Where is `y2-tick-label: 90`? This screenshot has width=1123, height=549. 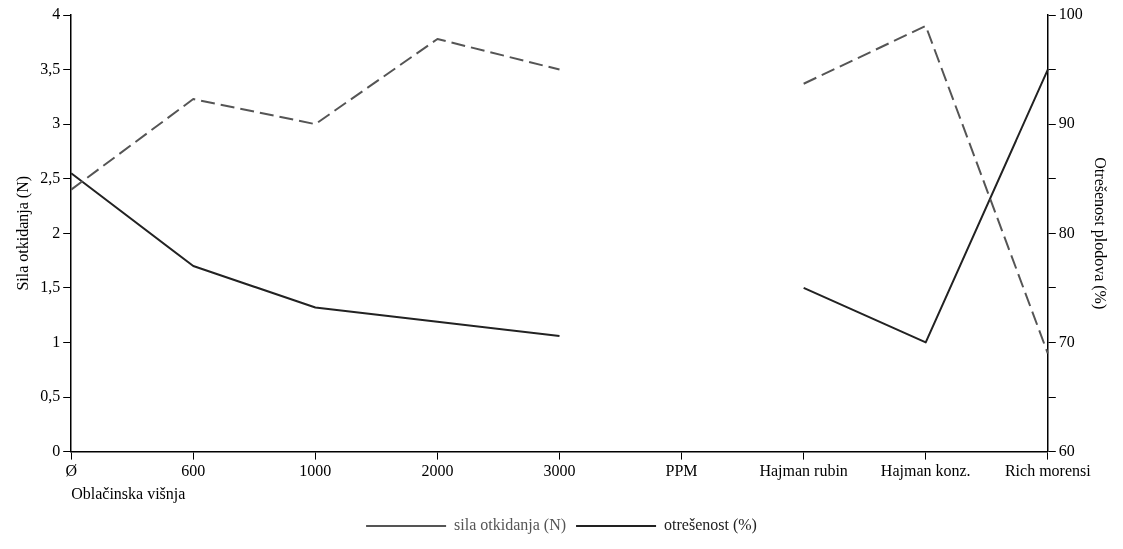 y2-tick-label: 90 is located at coordinates (1066, 123).